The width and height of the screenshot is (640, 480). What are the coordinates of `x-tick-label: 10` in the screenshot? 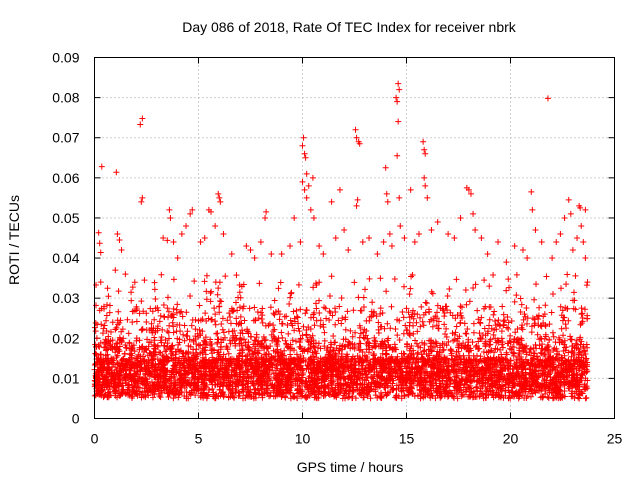 It's located at (303, 439).